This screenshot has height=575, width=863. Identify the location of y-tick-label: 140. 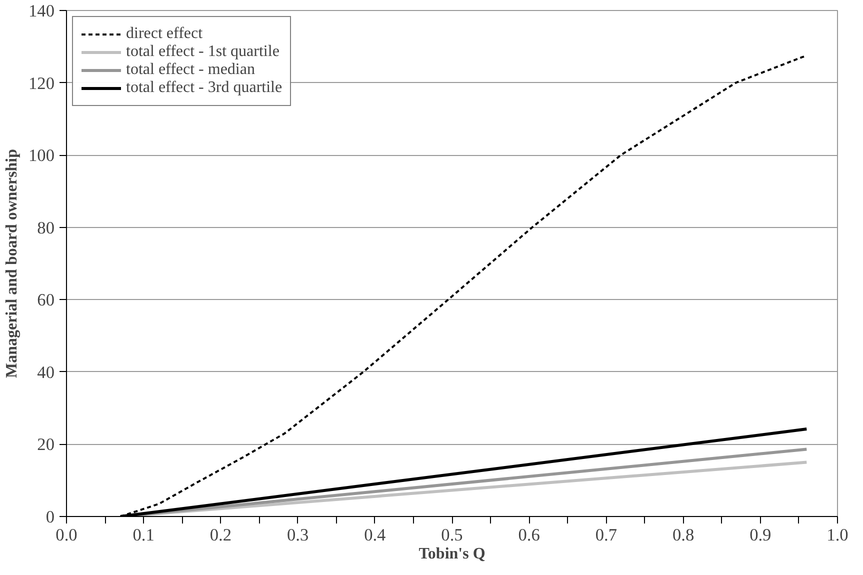
(41, 11).